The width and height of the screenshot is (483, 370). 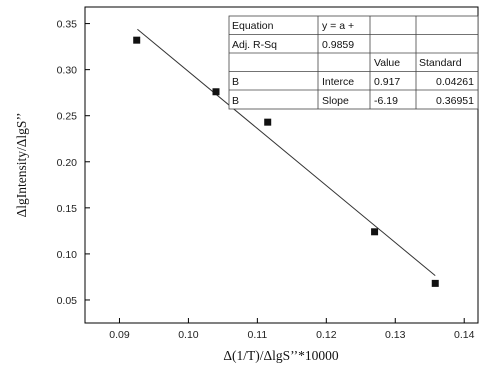 I want to click on x-axis-title: Δ(1/T)/ΔlgS’’*10000, so click(x=281, y=355).